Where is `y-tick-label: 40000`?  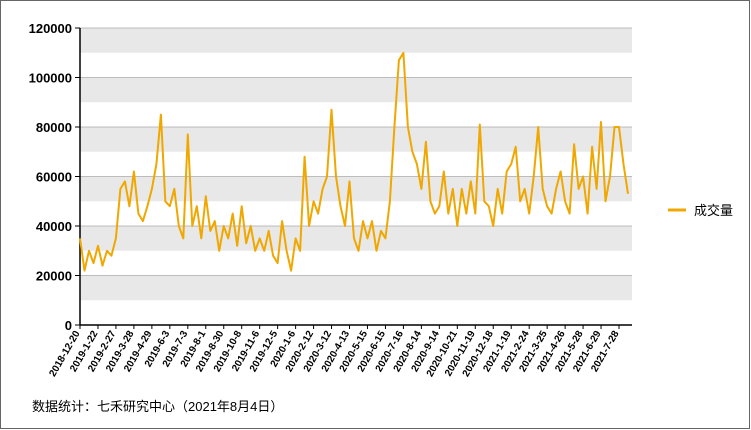 y-tick-label: 40000 is located at coordinates (54, 226).